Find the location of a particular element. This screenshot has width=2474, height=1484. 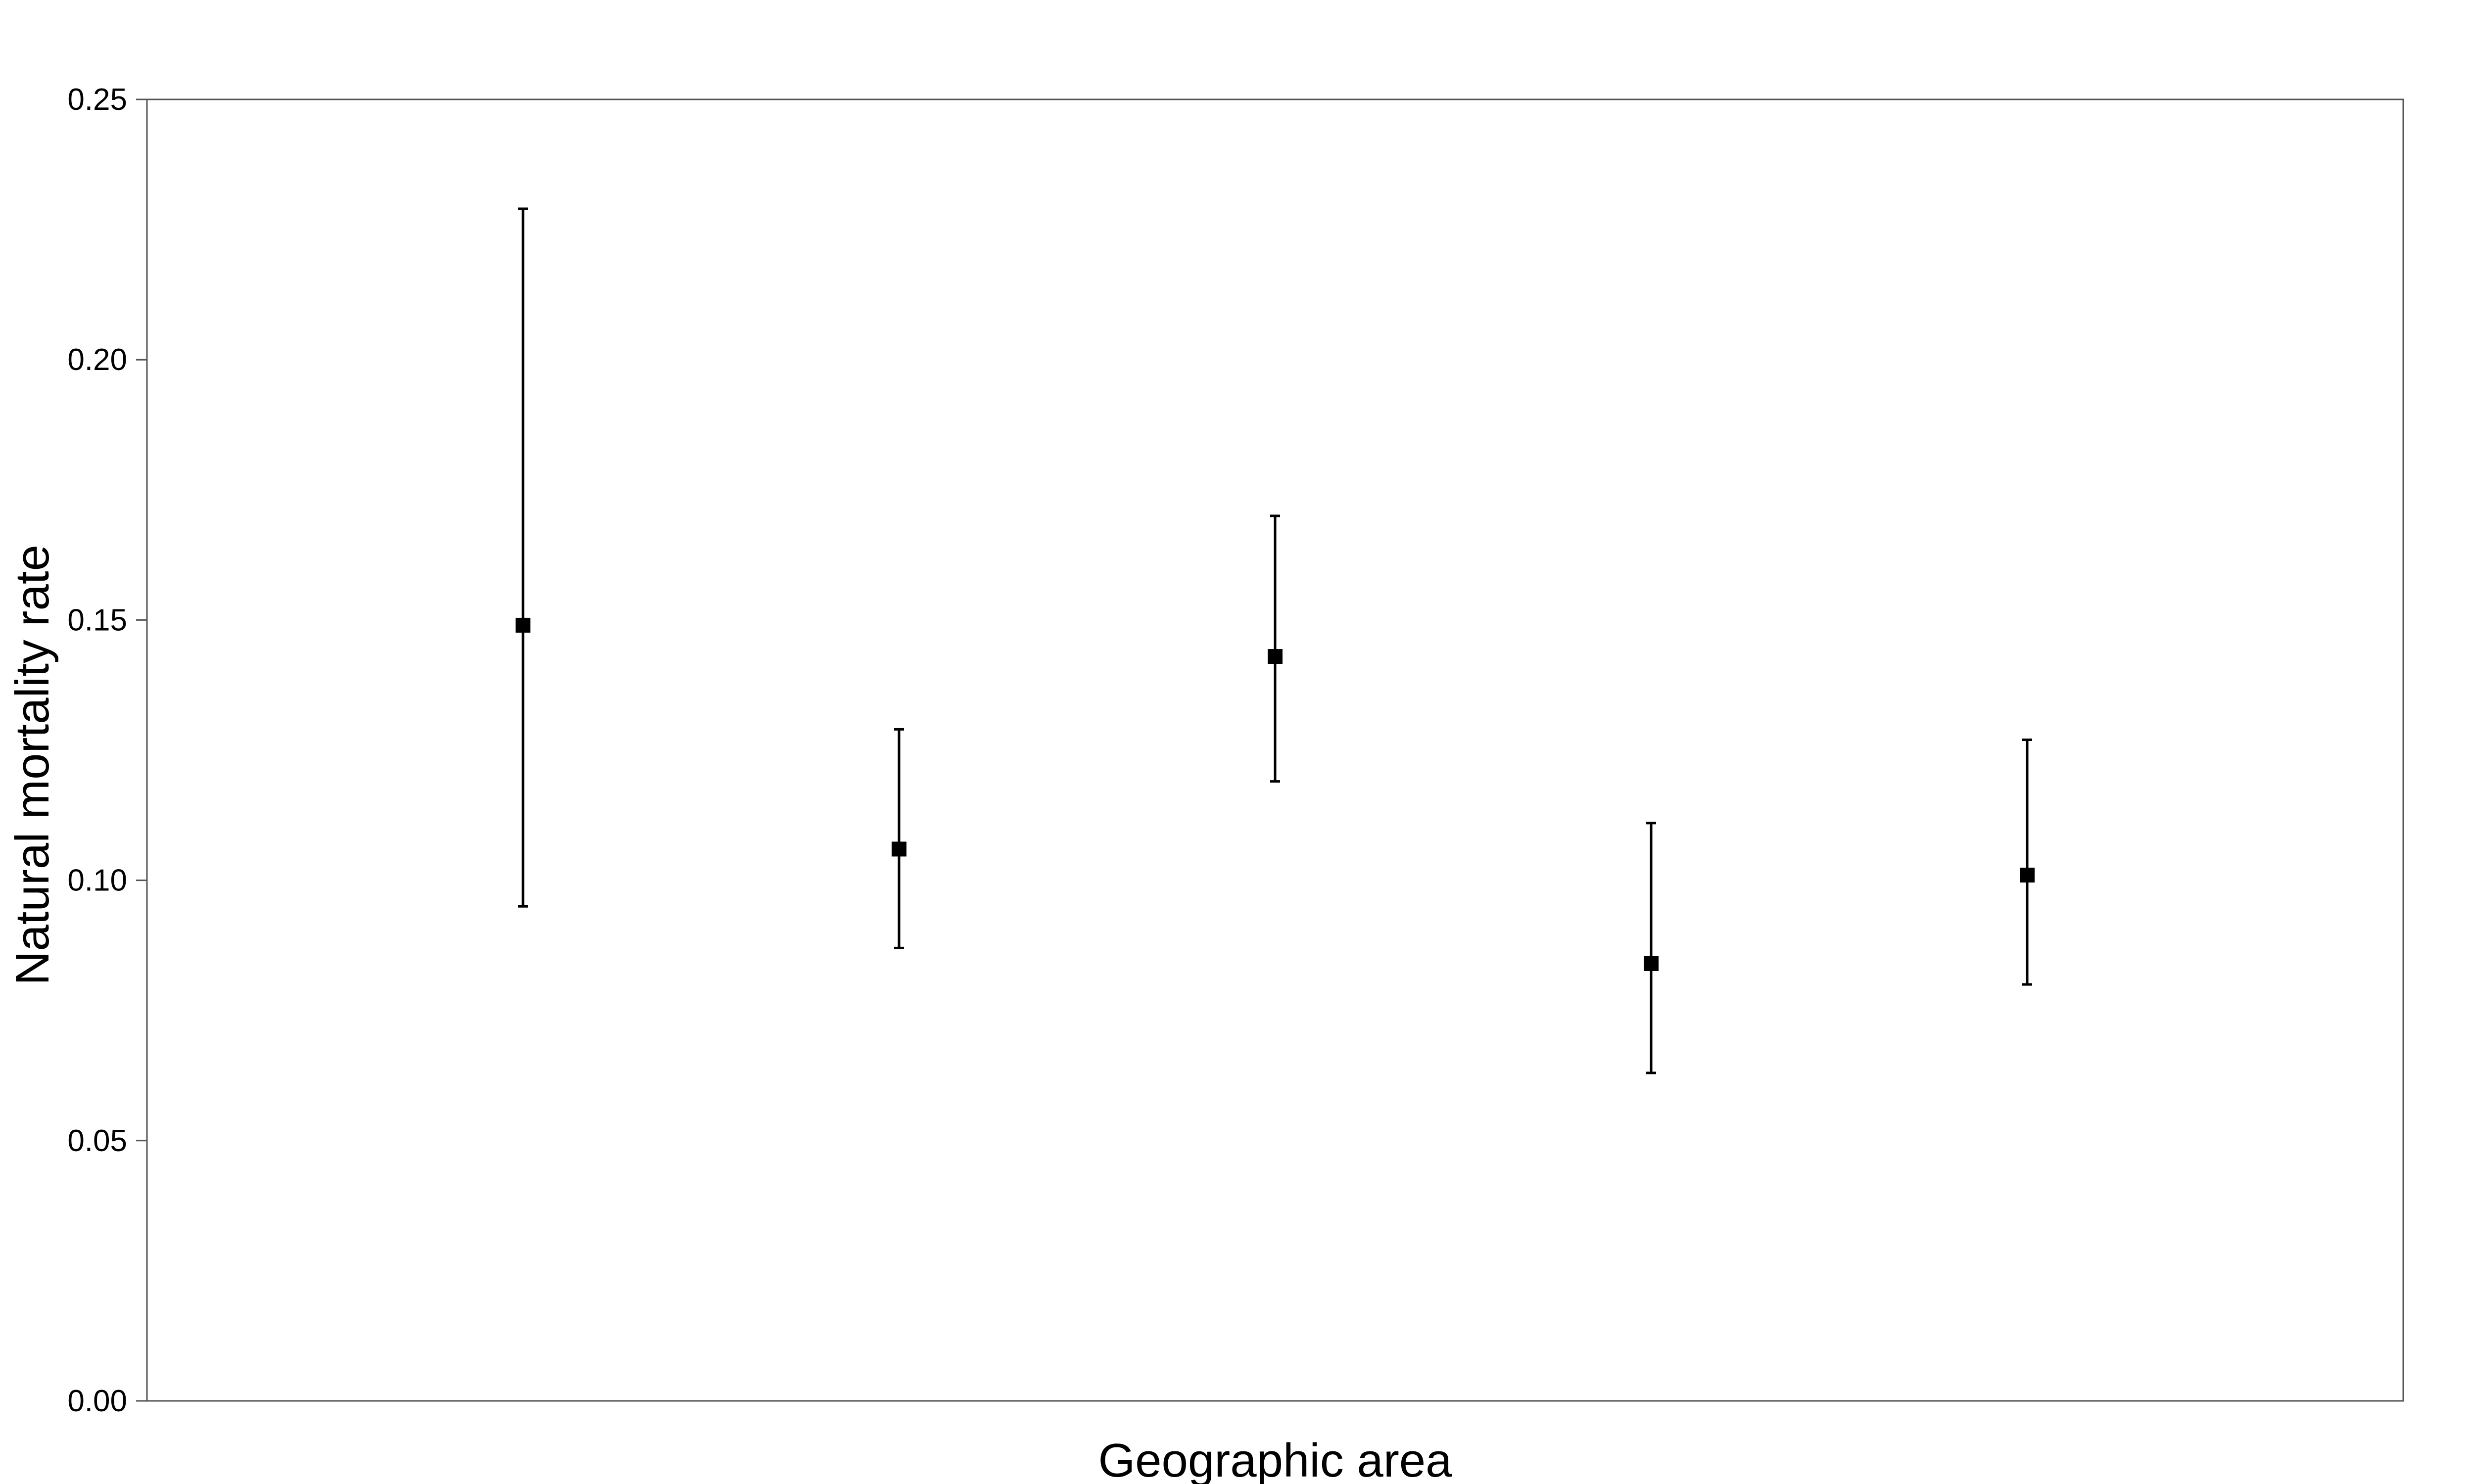

y-axis-title: Natural mortality rate is located at coordinates (32, 765).